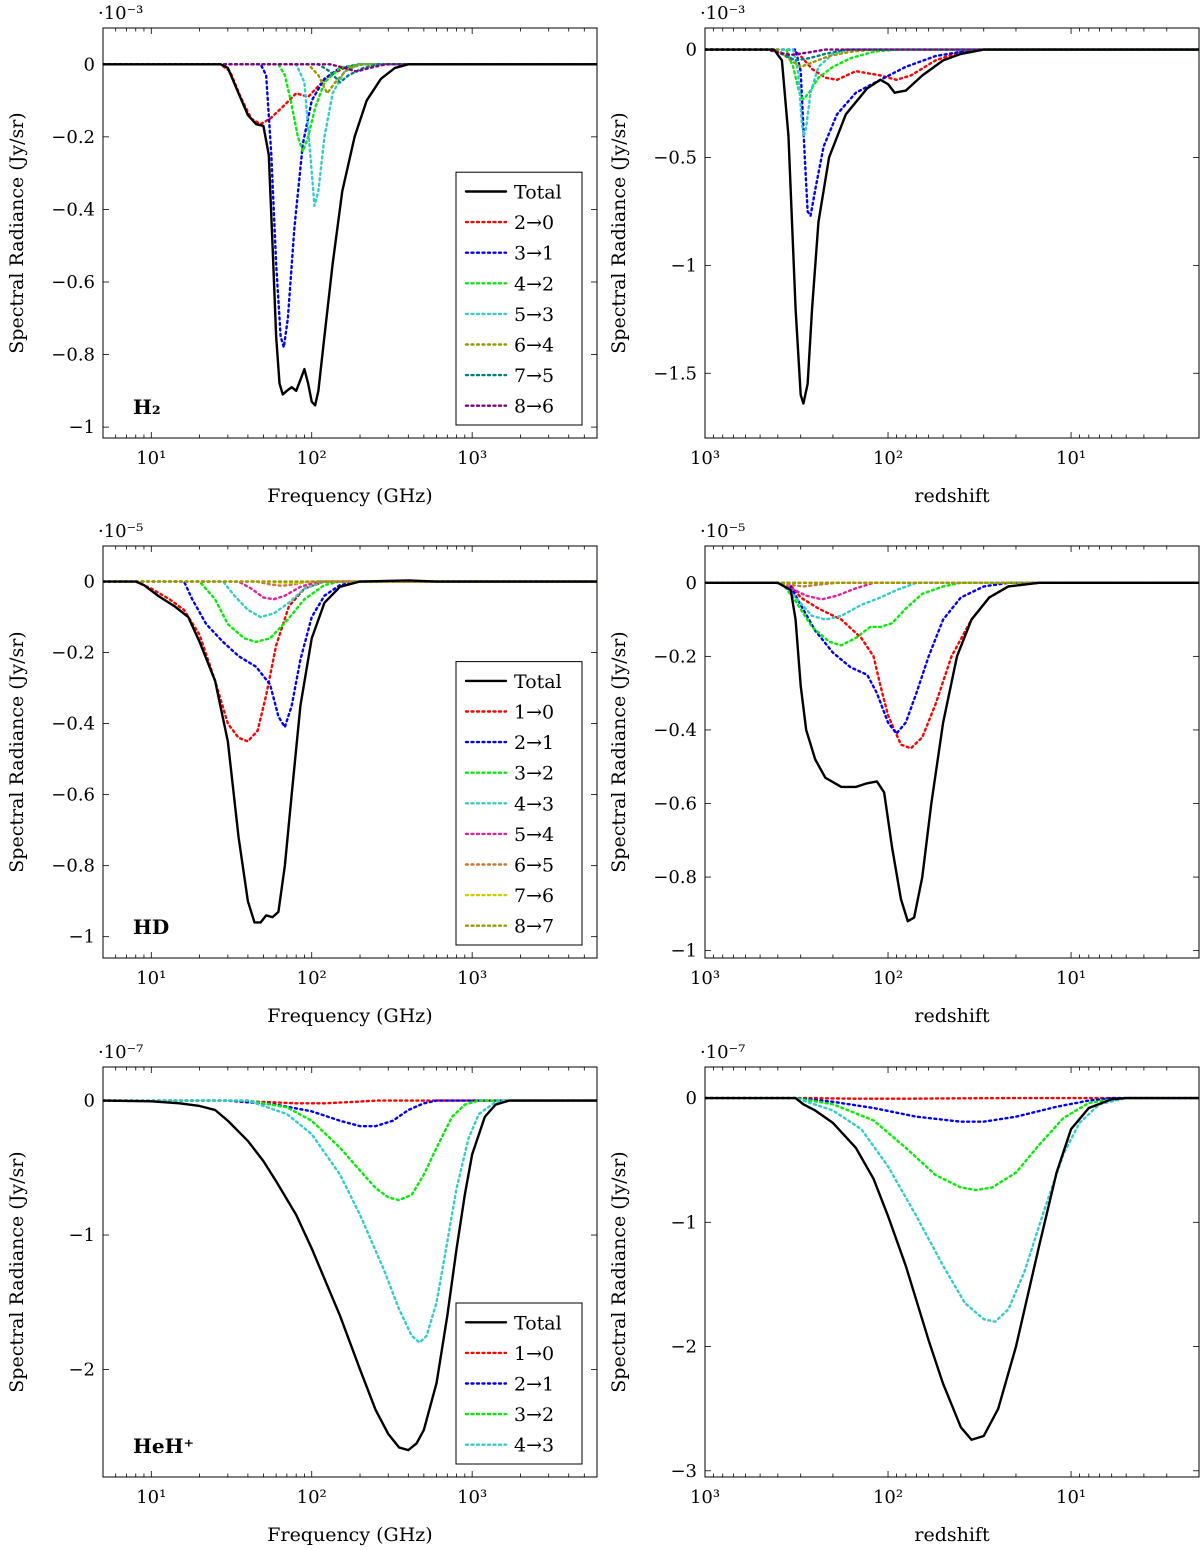 The image size is (1200, 1550). I want to click on scale-exponent: ·10⁻³, so click(120, 13).